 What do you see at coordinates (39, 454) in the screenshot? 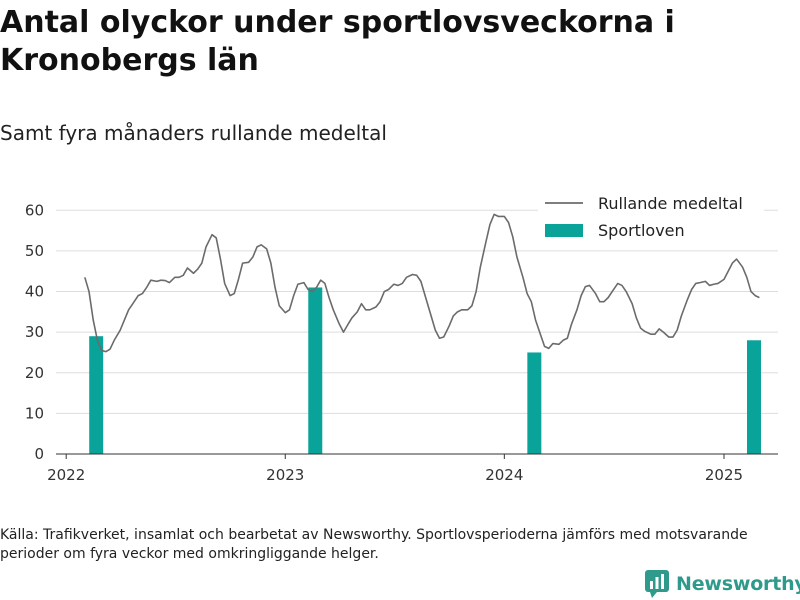
I see `y-tick-label: 0` at bounding box center [39, 454].